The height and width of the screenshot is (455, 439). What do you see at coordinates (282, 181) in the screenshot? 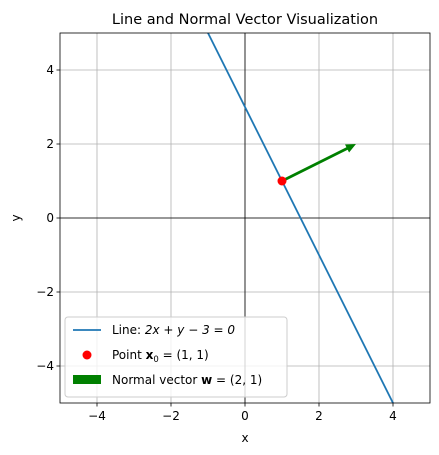
I see `point-marker` at bounding box center [282, 181].